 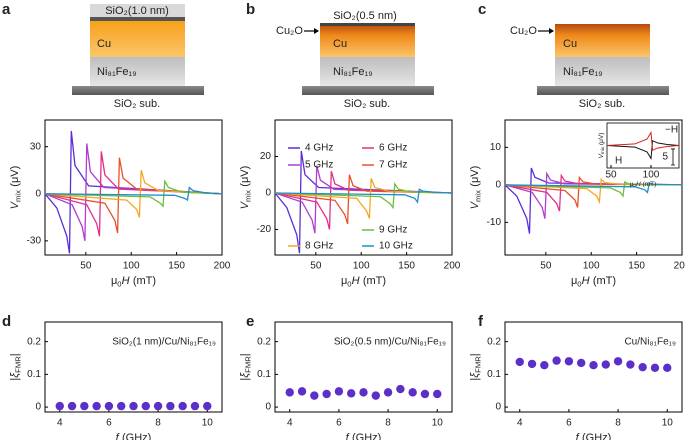 What do you see at coordinates (494, 374) in the screenshot?
I see `y-tick-label: 0.1` at bounding box center [494, 374].